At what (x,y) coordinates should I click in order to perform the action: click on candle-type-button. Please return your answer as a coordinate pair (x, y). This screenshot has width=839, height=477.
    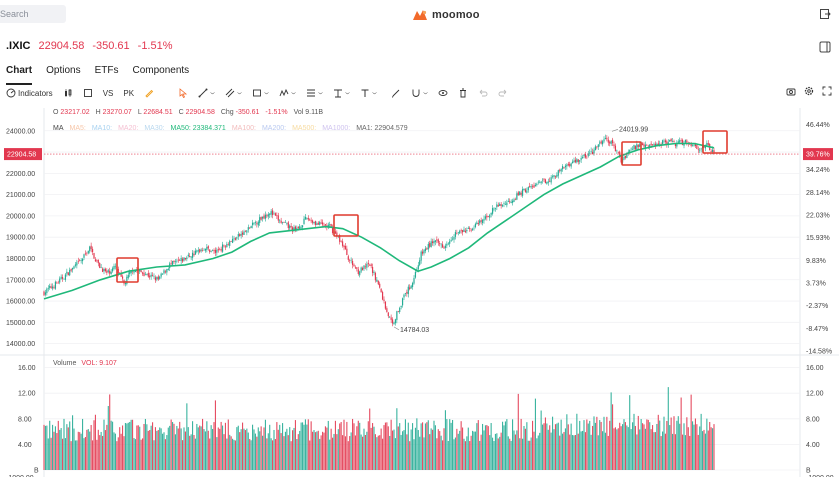
    Looking at the image, I should click on (68, 93).